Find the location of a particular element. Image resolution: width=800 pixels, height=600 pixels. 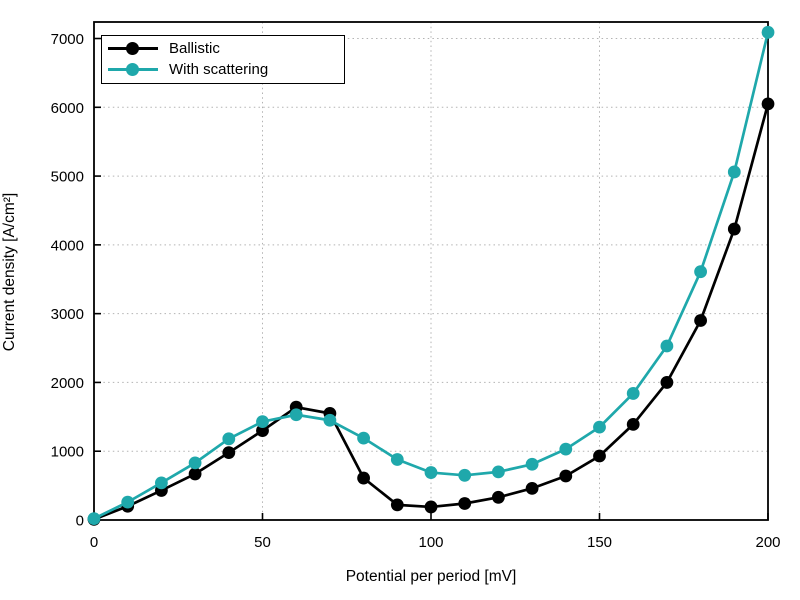

y-tick-label: 2000 is located at coordinates (67, 383).